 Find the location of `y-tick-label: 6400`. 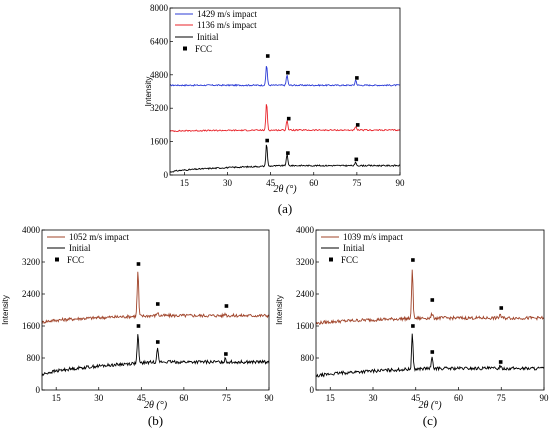

y-tick-label: 6400 is located at coordinates (159, 41).